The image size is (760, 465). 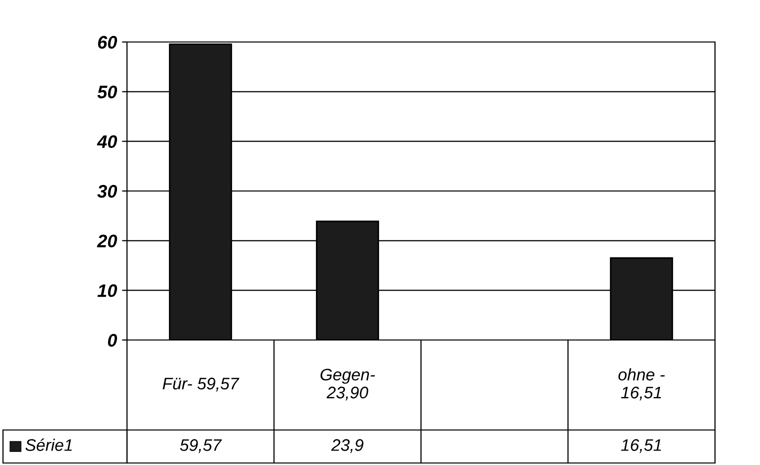 I want to click on y-tick-label: 30, so click(x=107, y=191).